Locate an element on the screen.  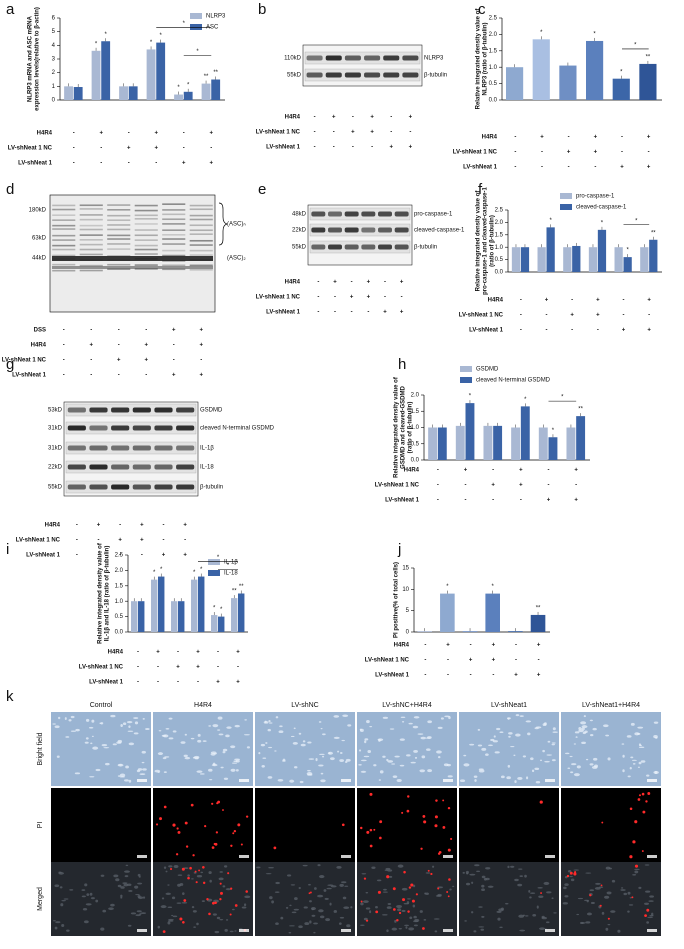
y-tick-label: 2.5 is located at coordinates (119, 556).